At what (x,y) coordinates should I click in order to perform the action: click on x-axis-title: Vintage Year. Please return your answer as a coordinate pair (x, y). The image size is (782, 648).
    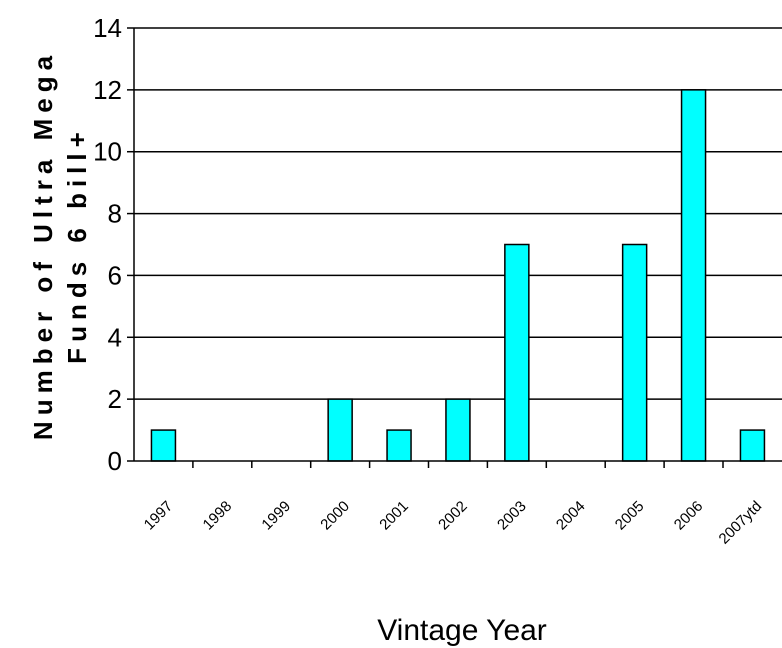
    Looking at the image, I should click on (462, 630).